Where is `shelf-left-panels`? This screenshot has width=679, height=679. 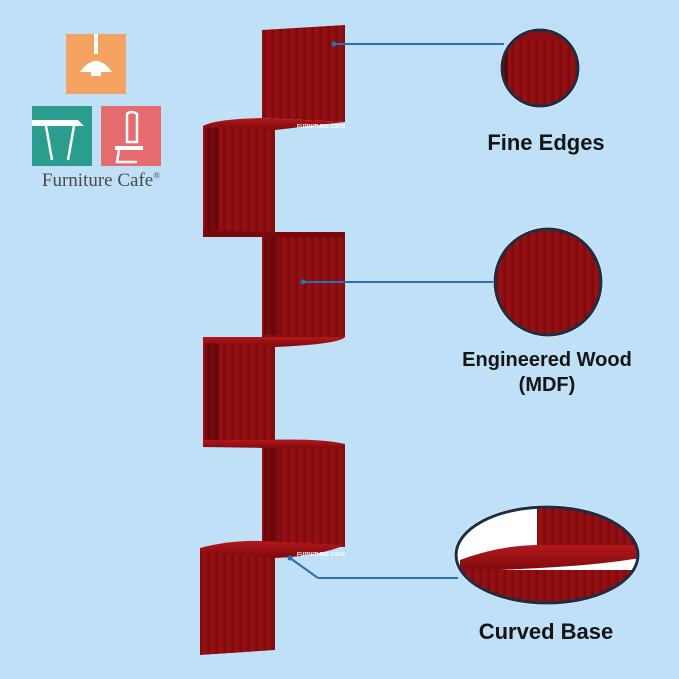 shelf-left-panels is located at coordinates (237, 390).